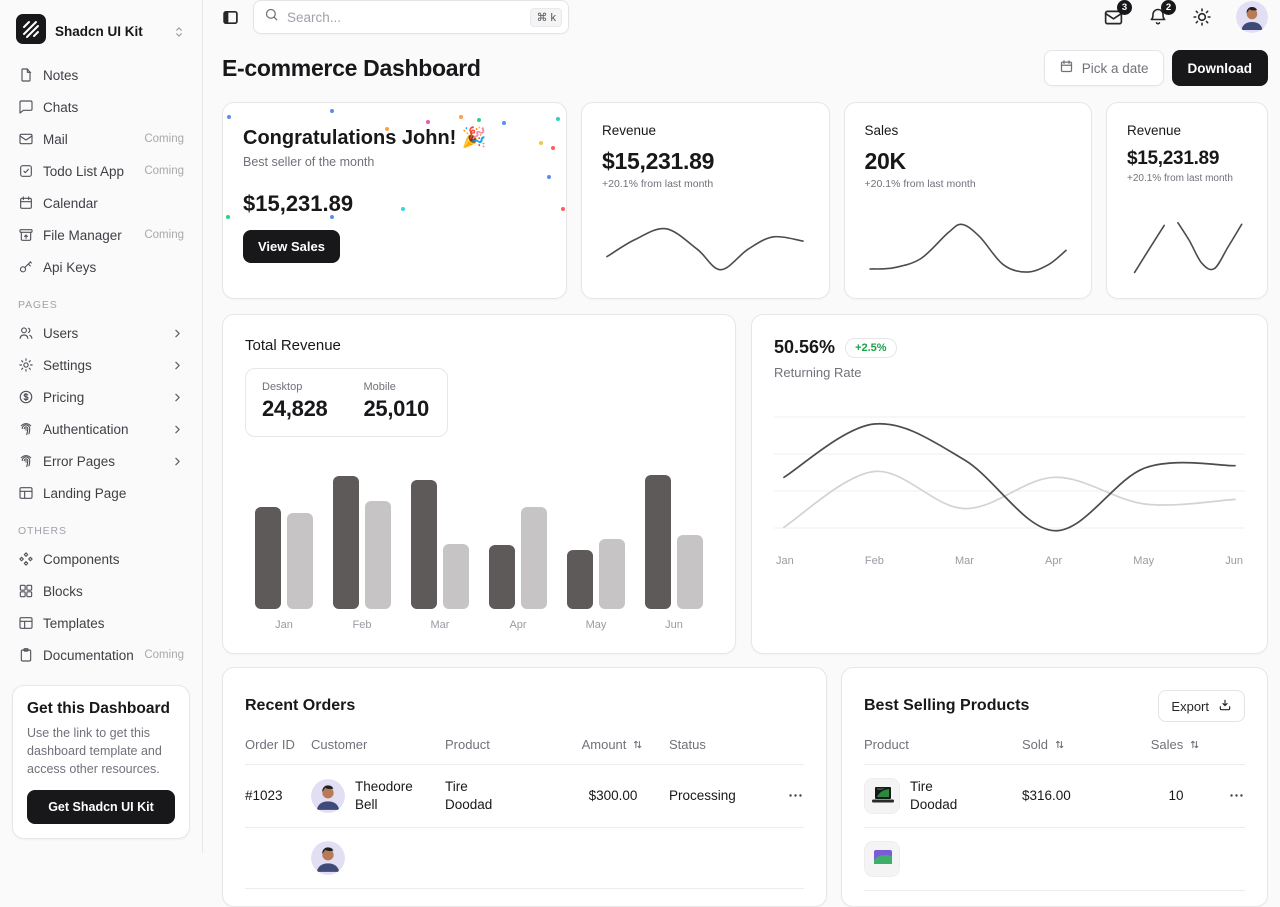 This screenshot has width=1280, height=907. What do you see at coordinates (31, 31) in the screenshot?
I see `brand-logo-icon` at bounding box center [31, 31].